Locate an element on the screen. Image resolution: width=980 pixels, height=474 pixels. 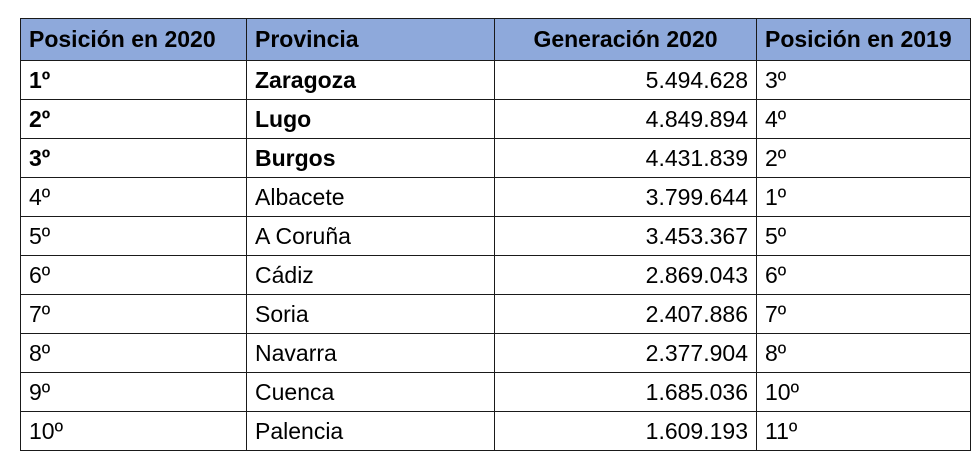
cell-generacion-2020: 3.799.644 is located at coordinates (625, 197).